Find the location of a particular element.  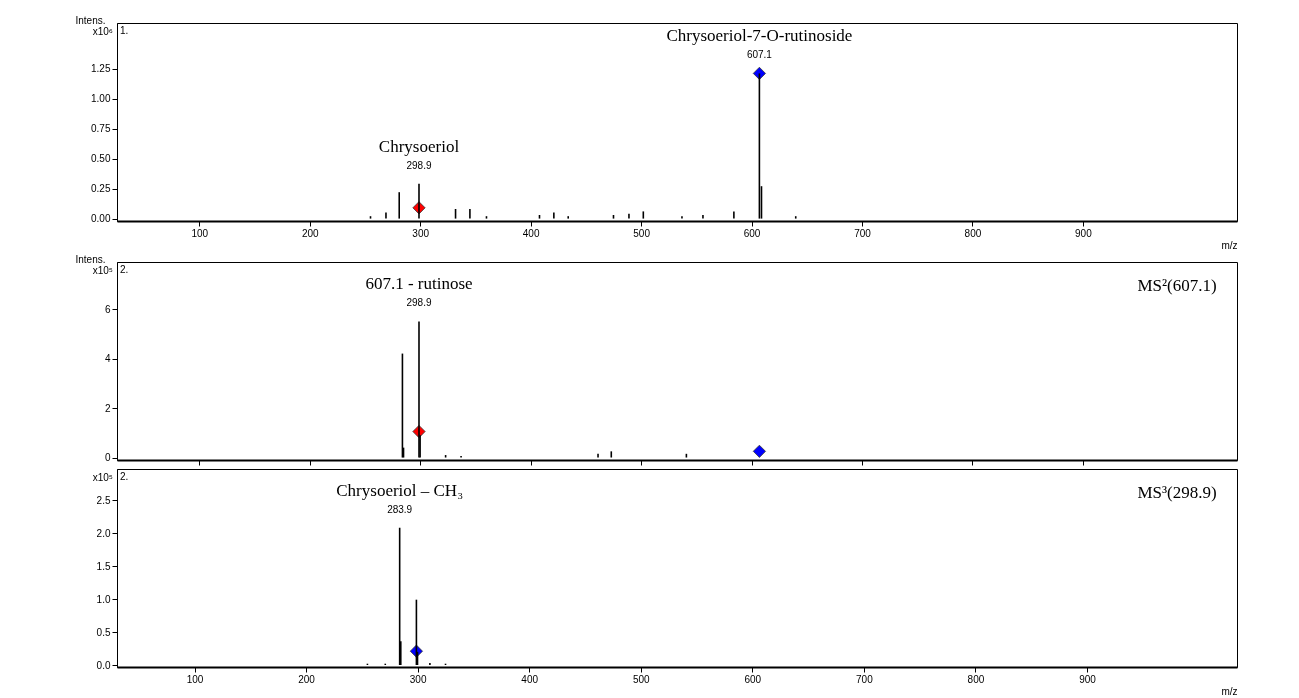

y-tick-label: 0.50 is located at coordinates (101, 159).